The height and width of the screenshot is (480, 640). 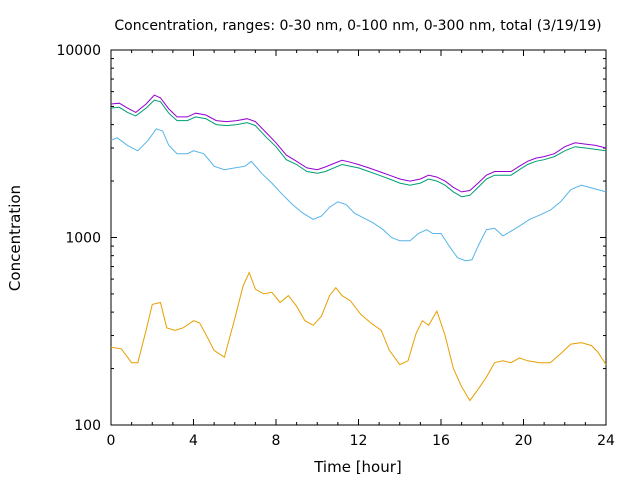 I want to click on y-tick-label: 1000, so click(x=83, y=239).